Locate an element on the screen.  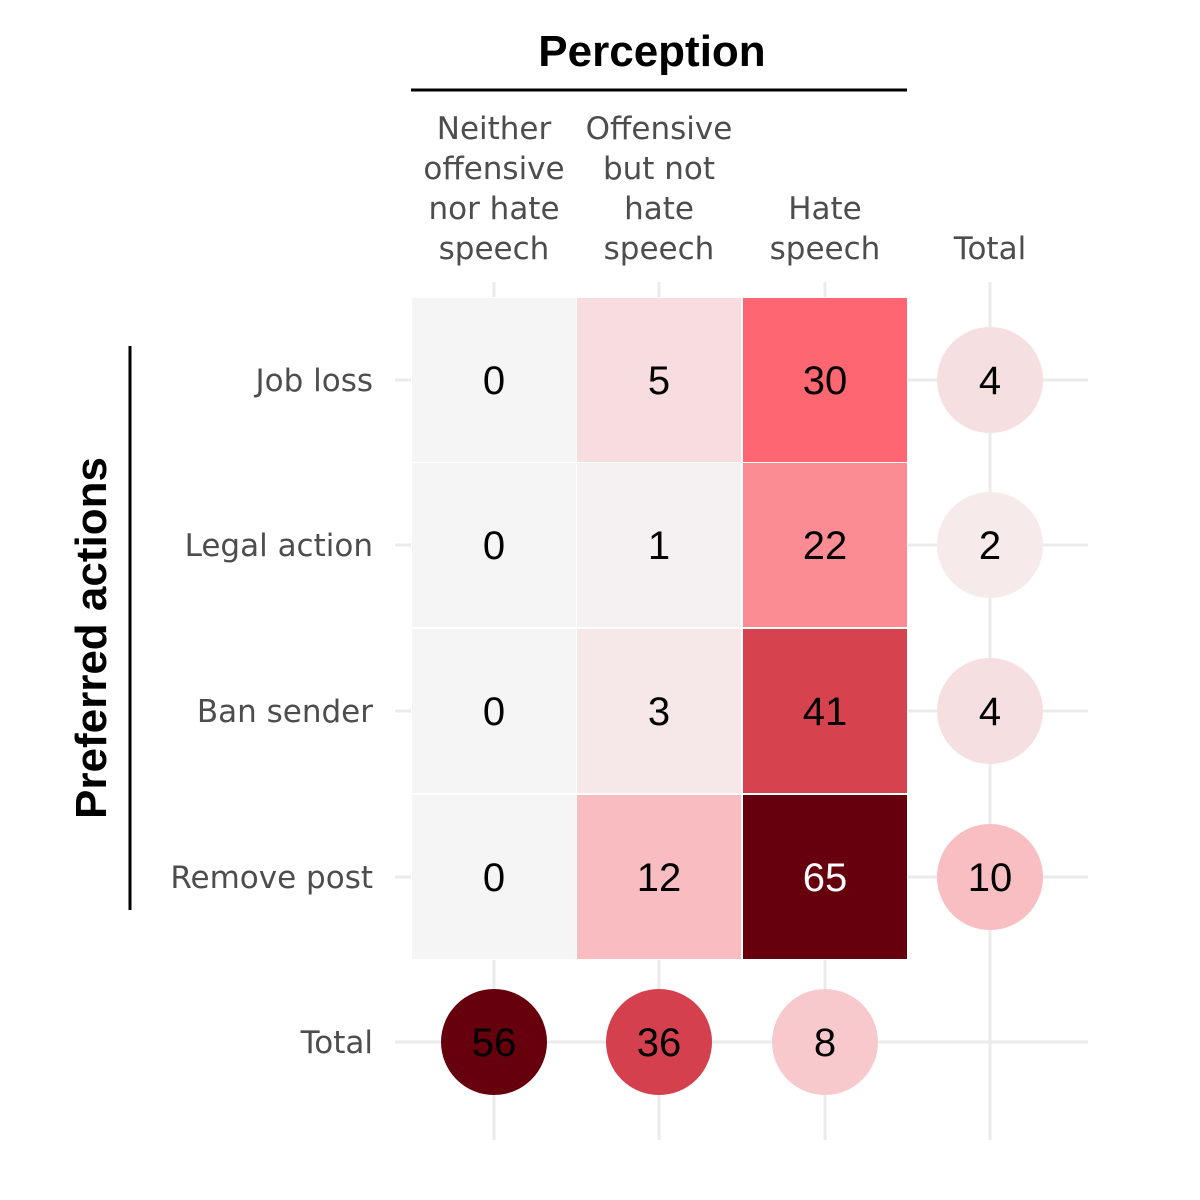
cell-value-label: 65 is located at coordinates (825, 878).